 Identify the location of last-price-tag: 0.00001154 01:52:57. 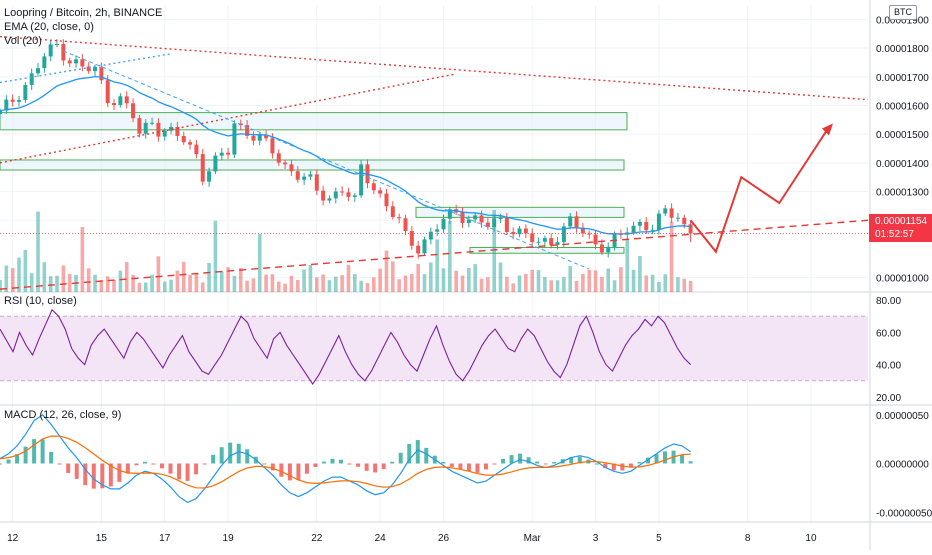
(900, 228).